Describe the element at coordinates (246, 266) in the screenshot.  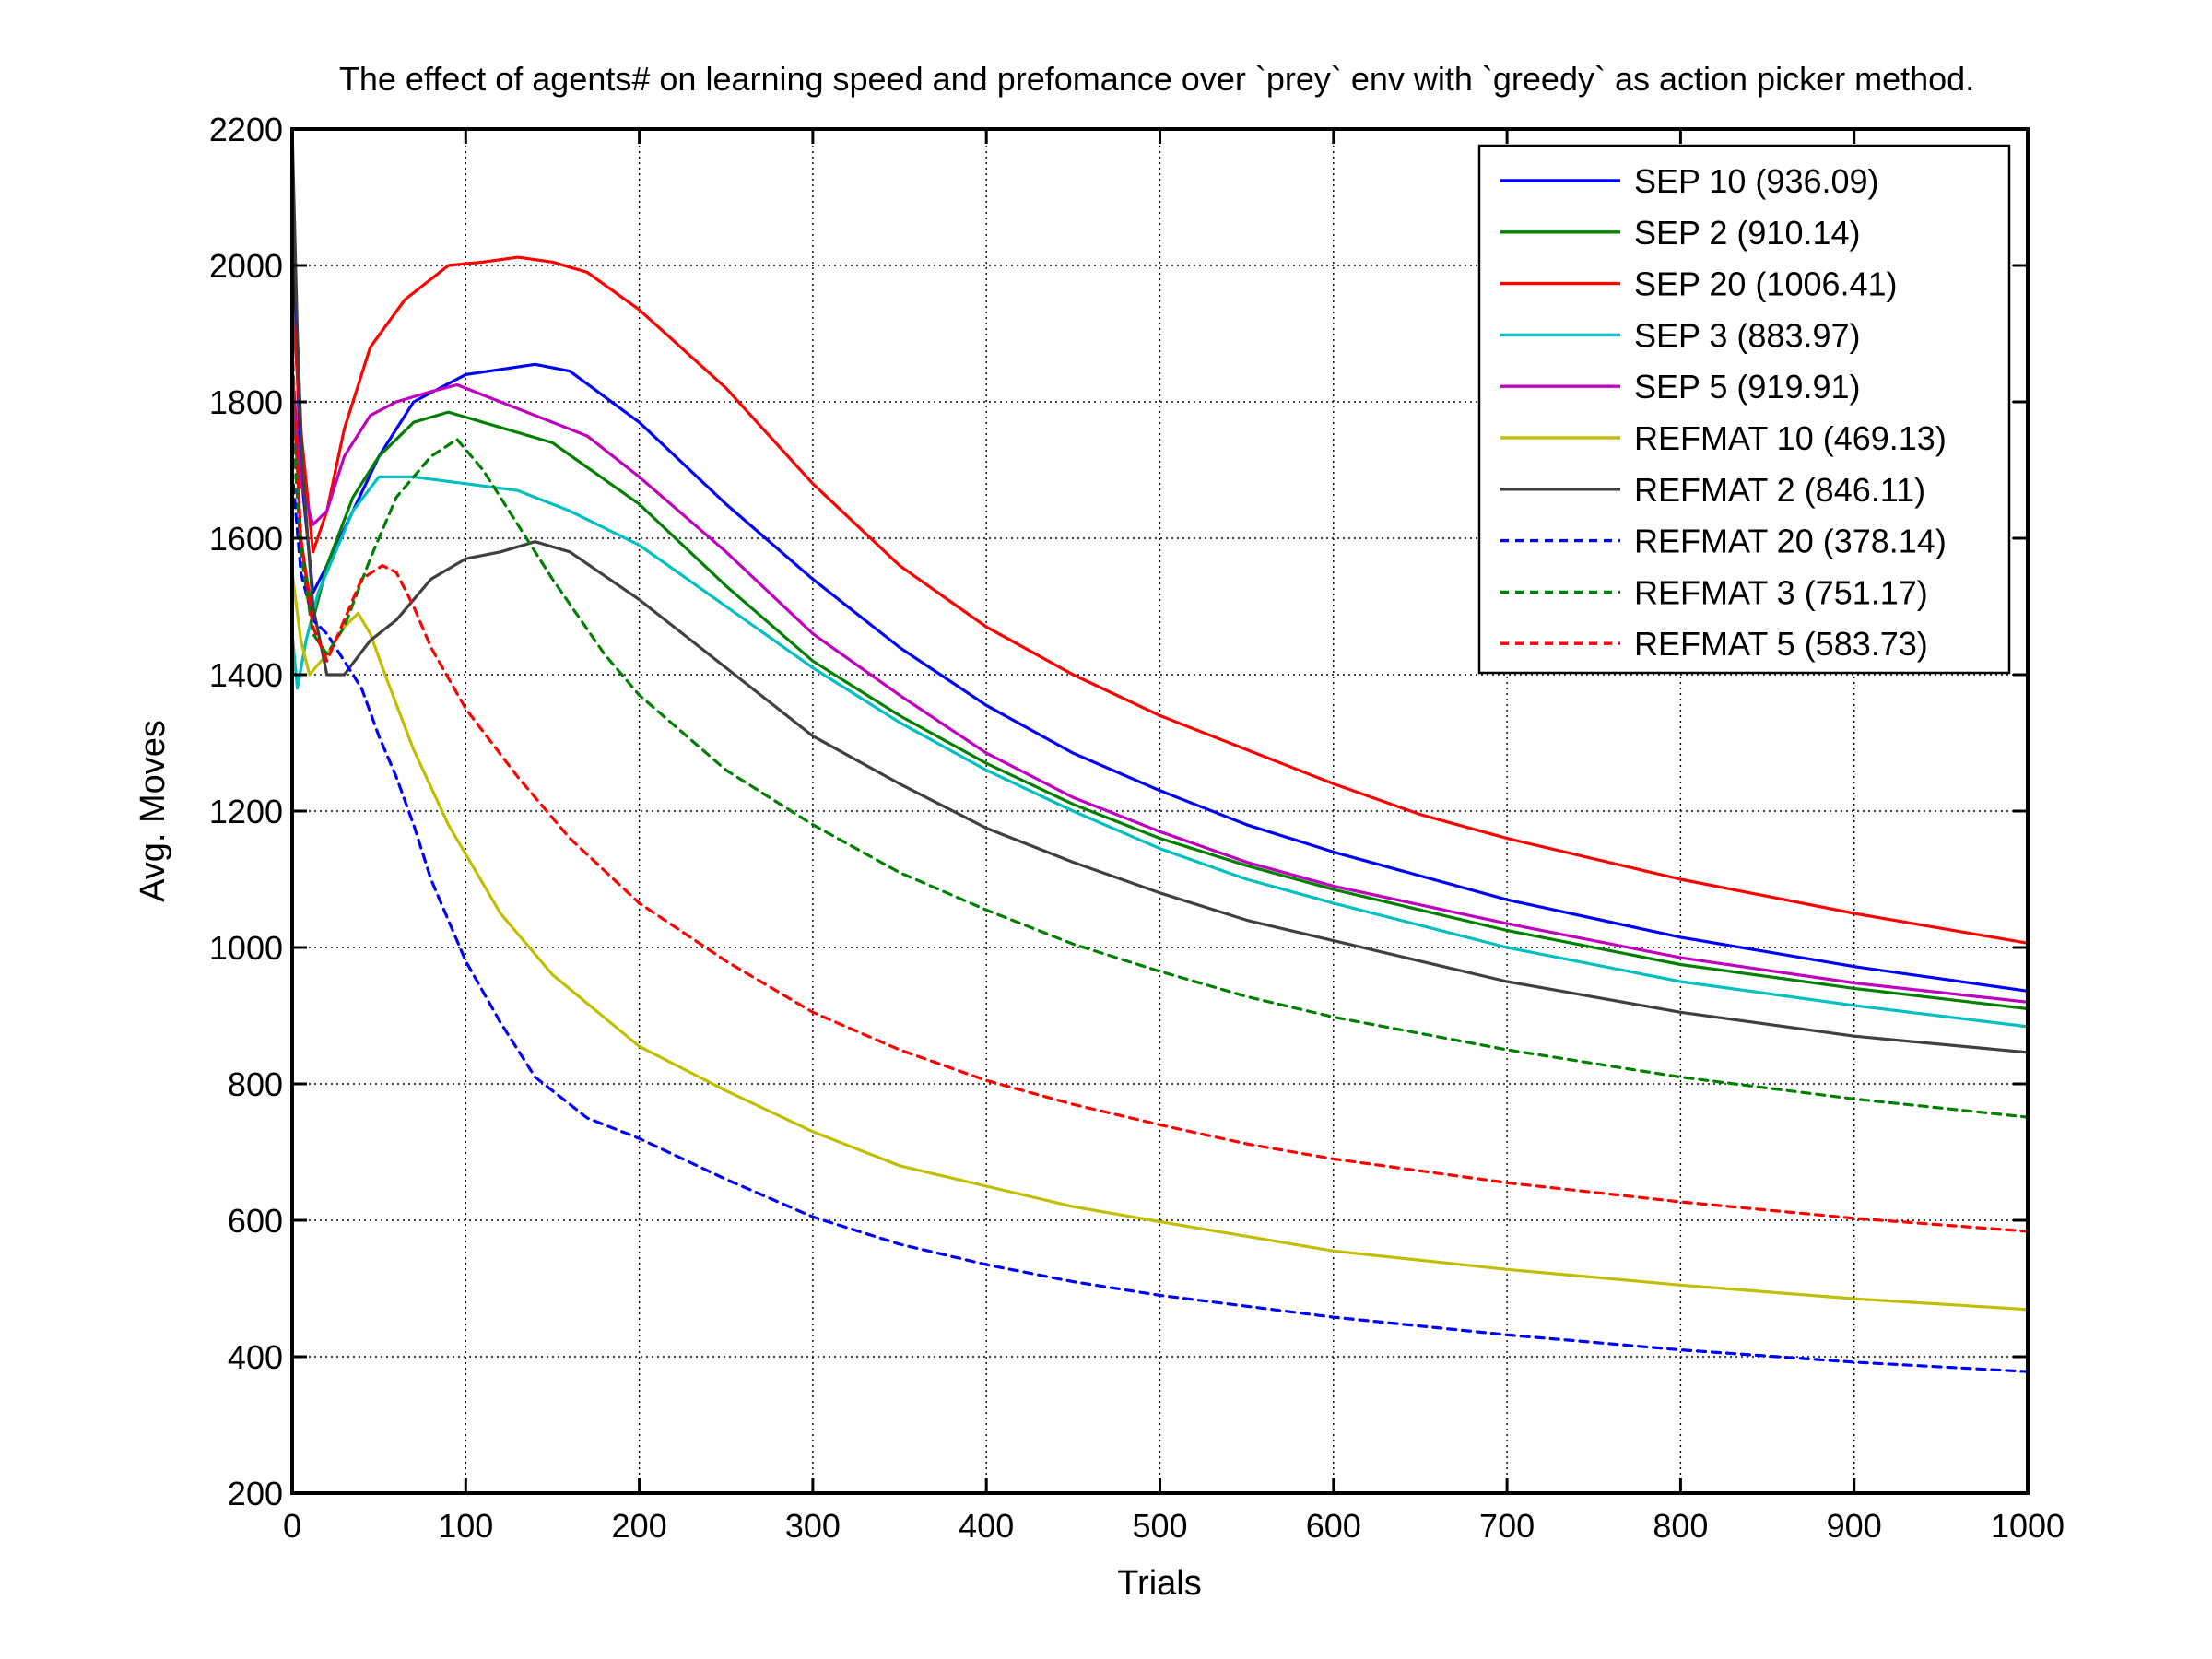
I see `y-tick-label: 2000` at that location.